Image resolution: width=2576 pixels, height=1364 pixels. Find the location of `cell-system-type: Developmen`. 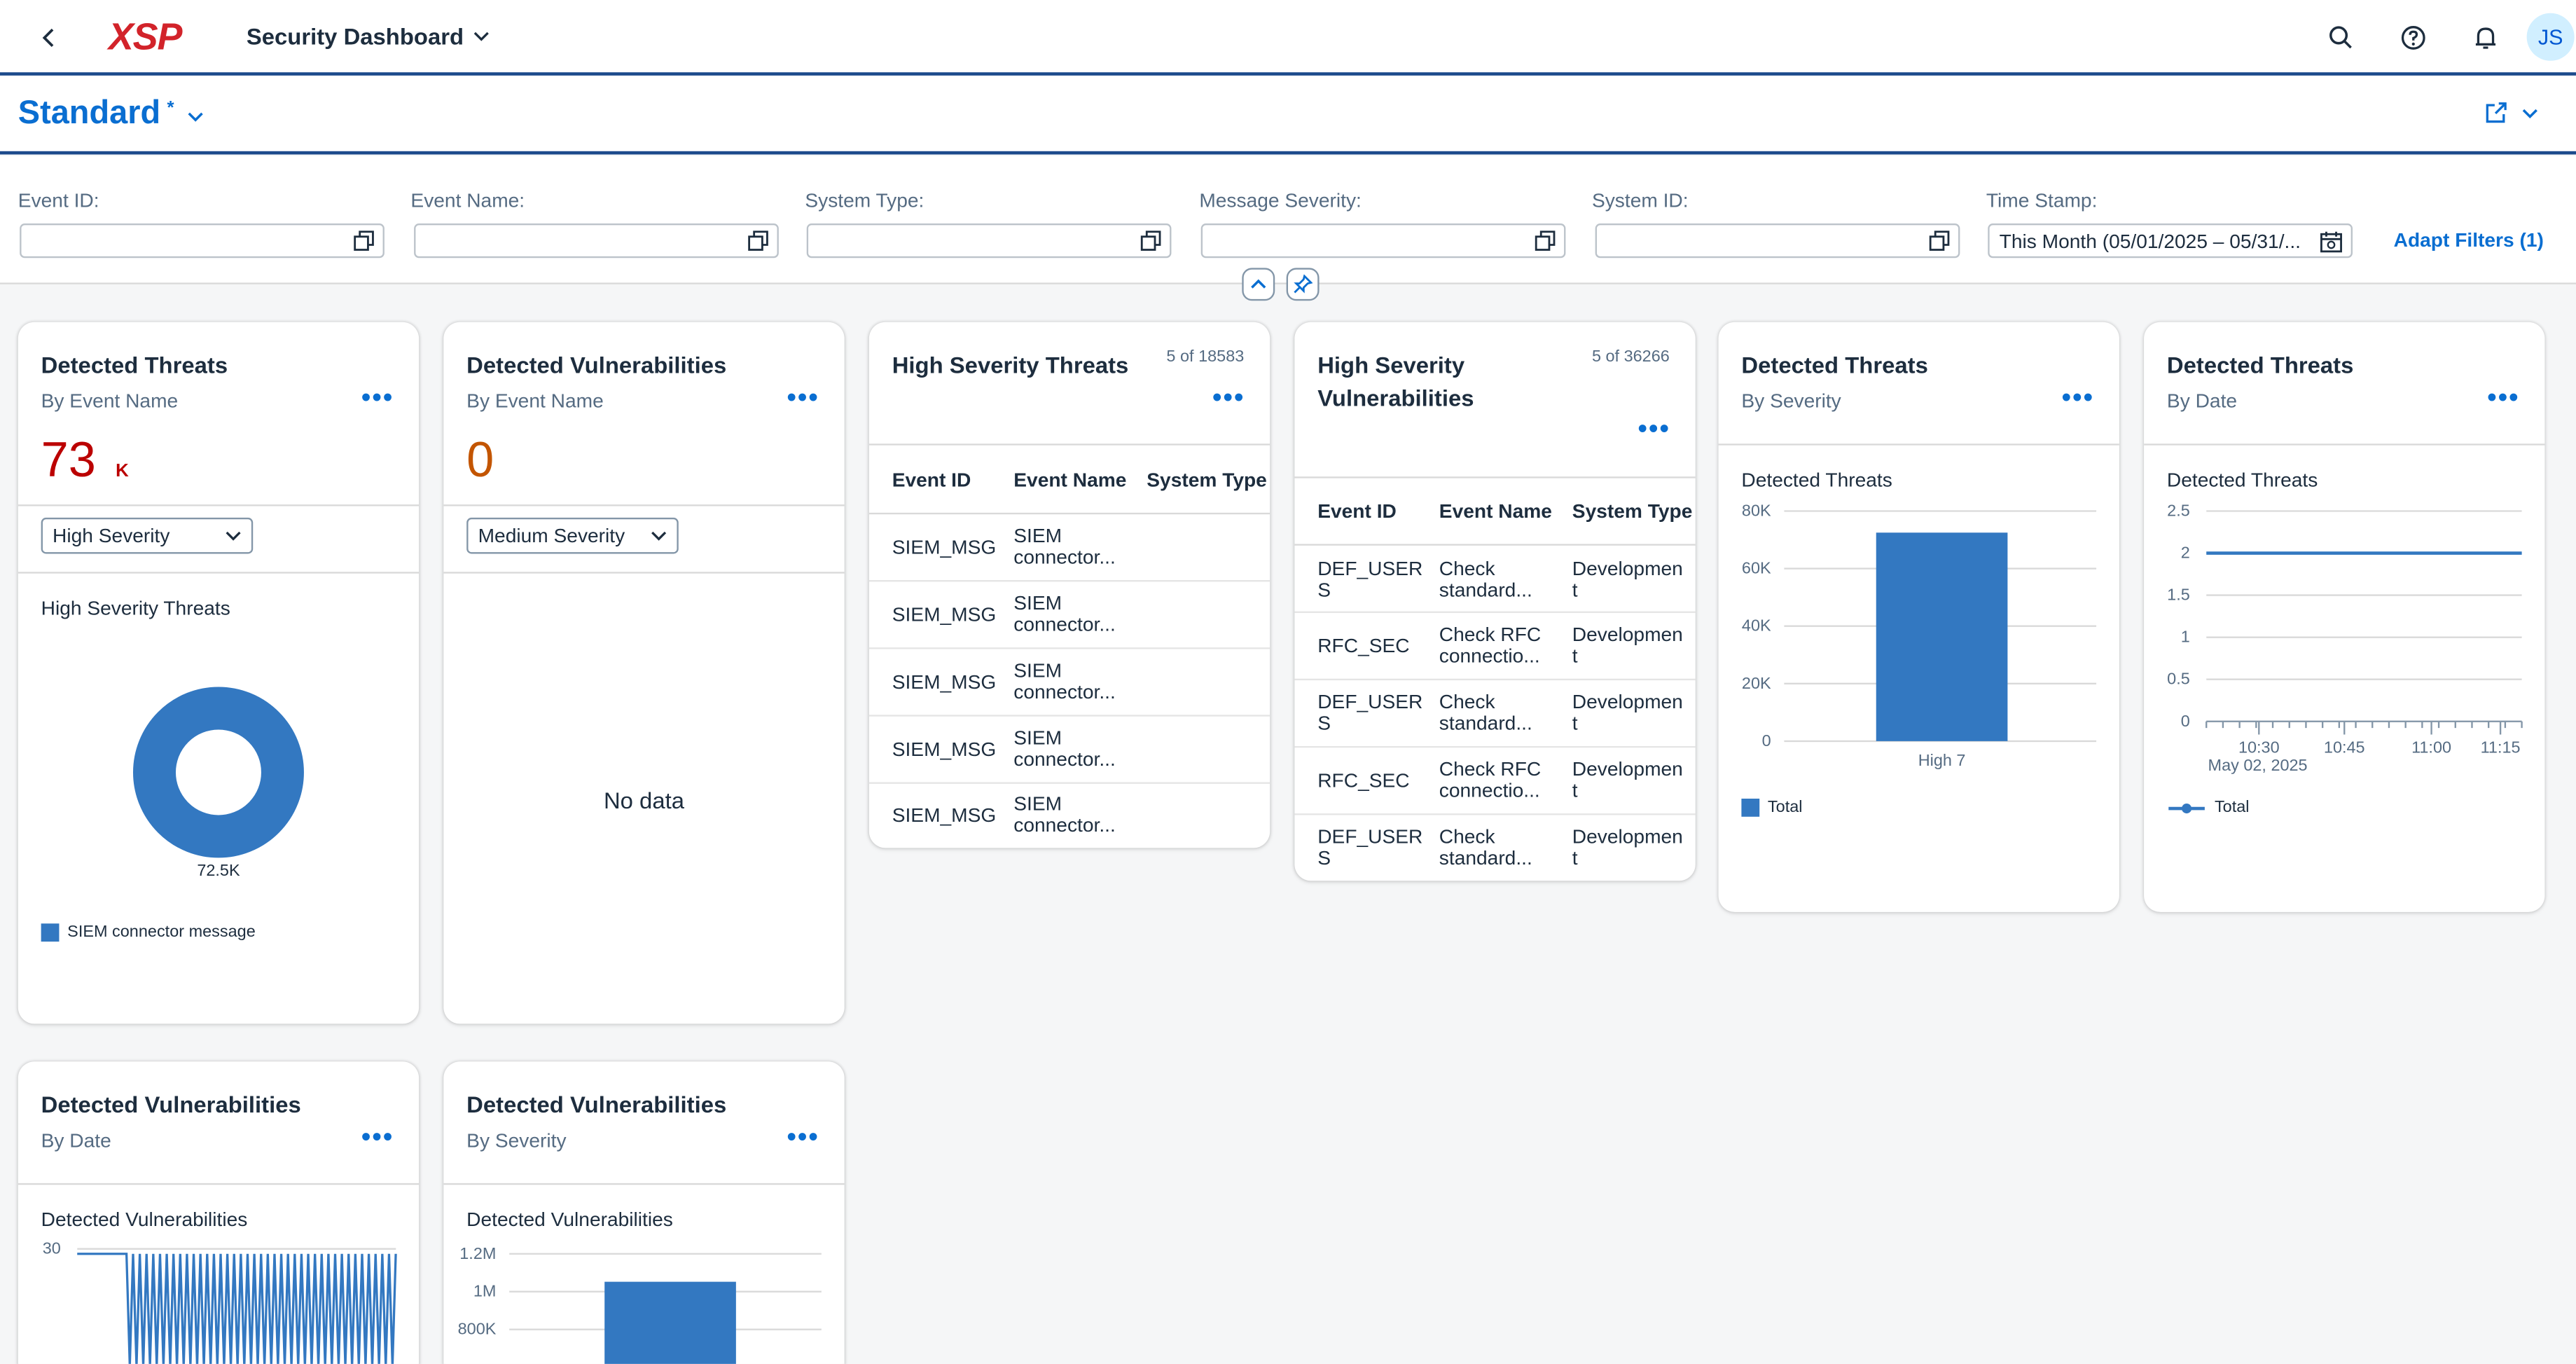

cell-system-type: Developmen is located at coordinates (1628, 634).